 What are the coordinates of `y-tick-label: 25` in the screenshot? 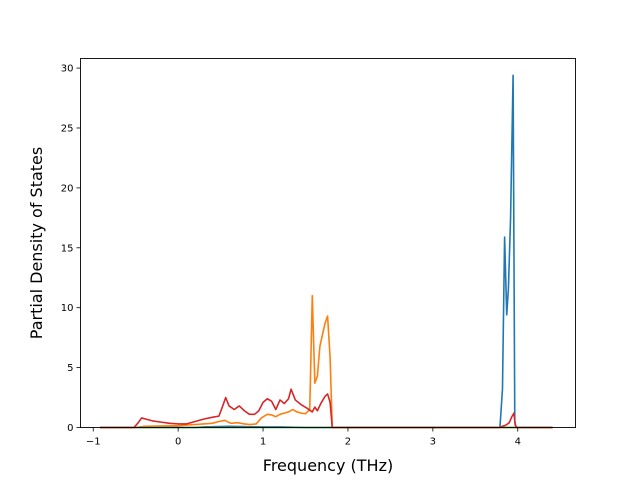 It's located at (67, 128).